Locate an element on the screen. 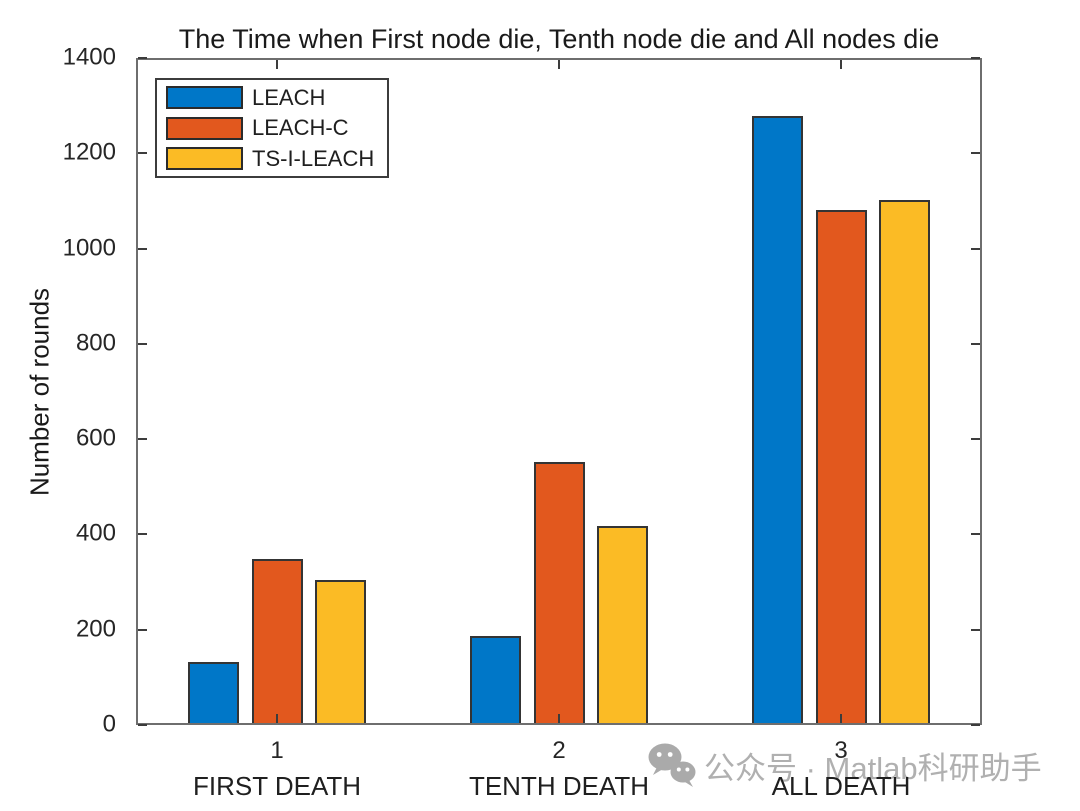  bar-leach-group2 is located at coordinates (495, 680).